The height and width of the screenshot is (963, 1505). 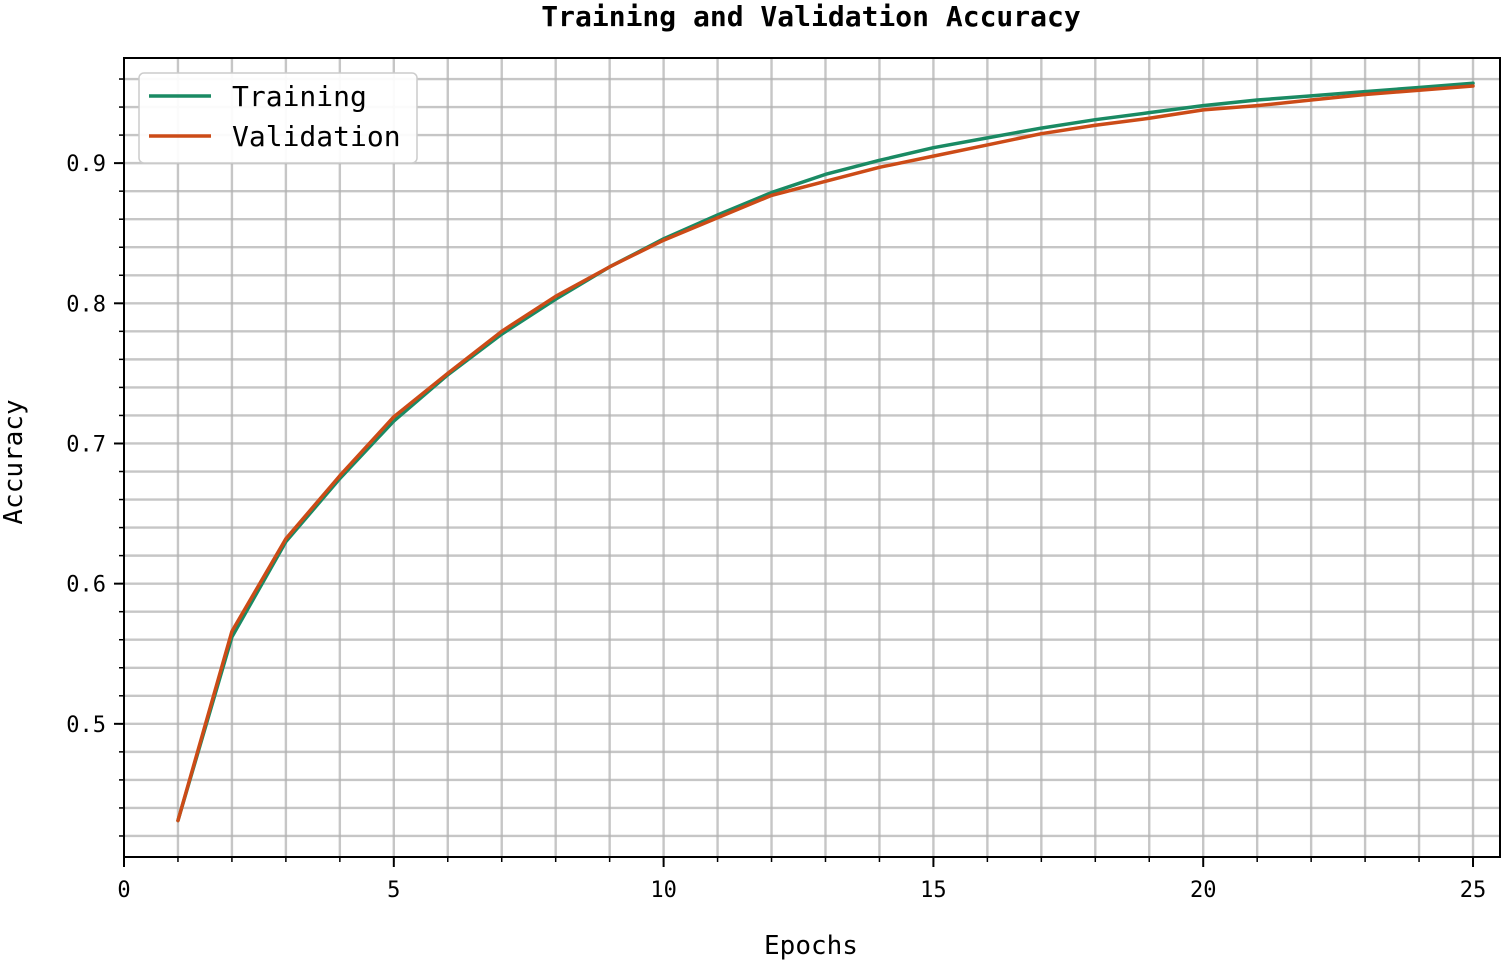 I want to click on x-tick-label: 25, so click(x=1473, y=890).